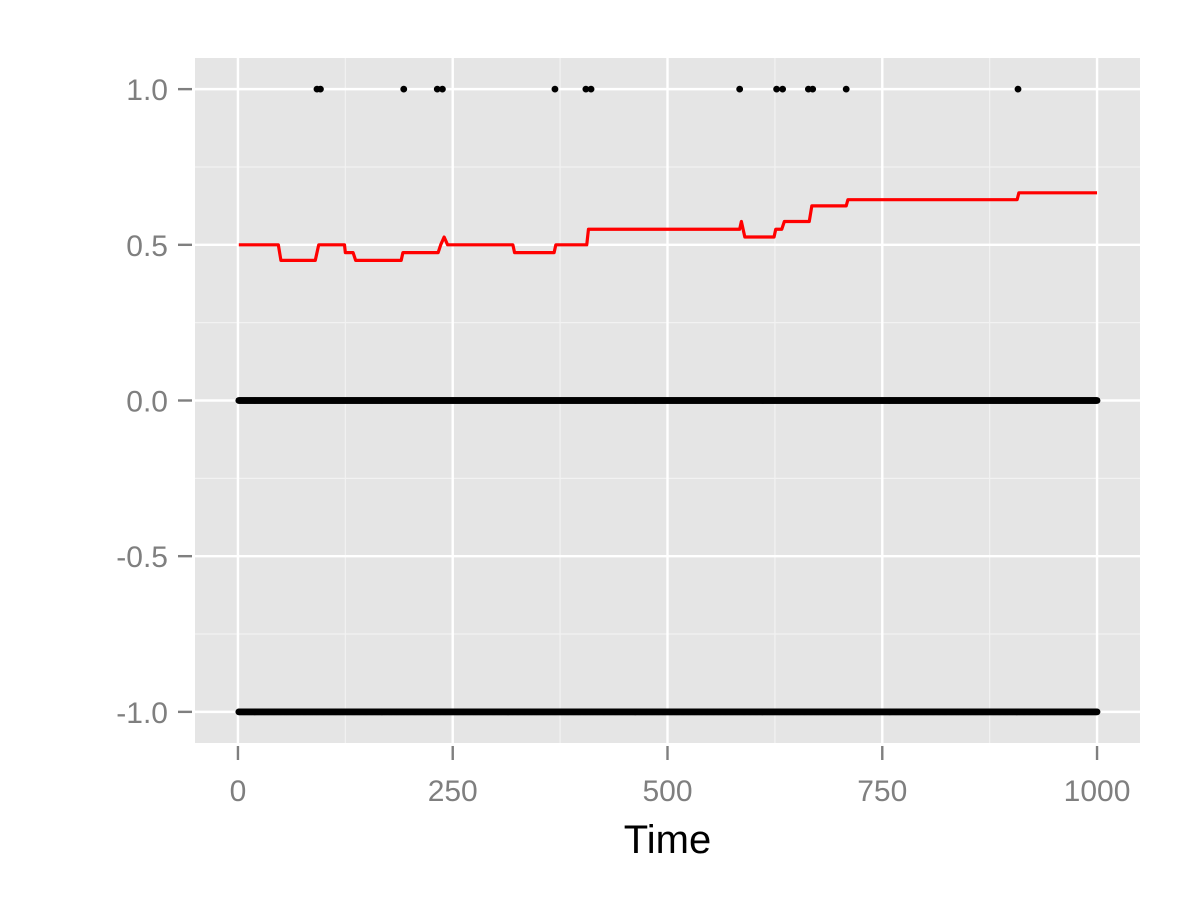 The width and height of the screenshot is (1200, 900). What do you see at coordinates (668, 226) in the screenshot?
I see `red-line-series` at bounding box center [668, 226].